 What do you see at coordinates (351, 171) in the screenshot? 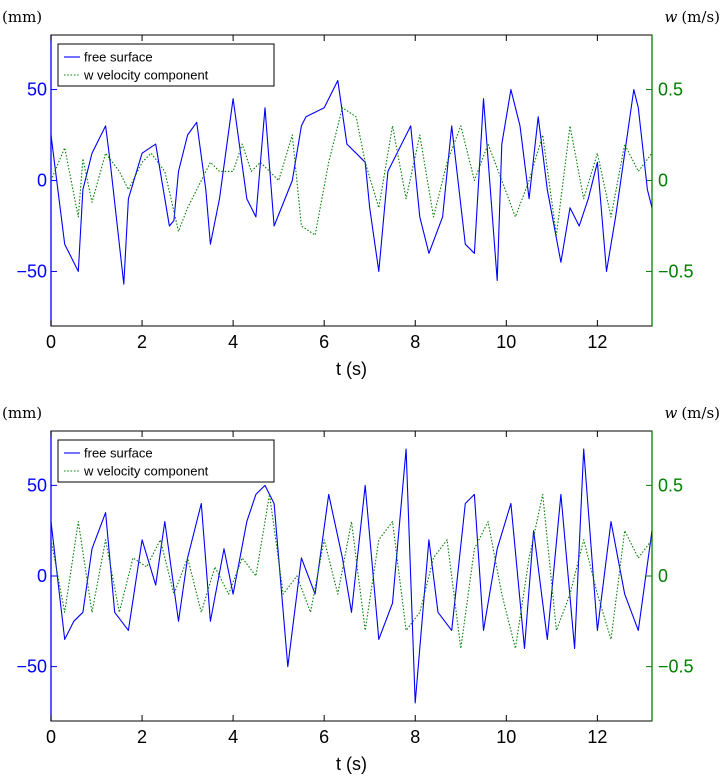
I see `series-line-w-velocity` at bounding box center [351, 171].